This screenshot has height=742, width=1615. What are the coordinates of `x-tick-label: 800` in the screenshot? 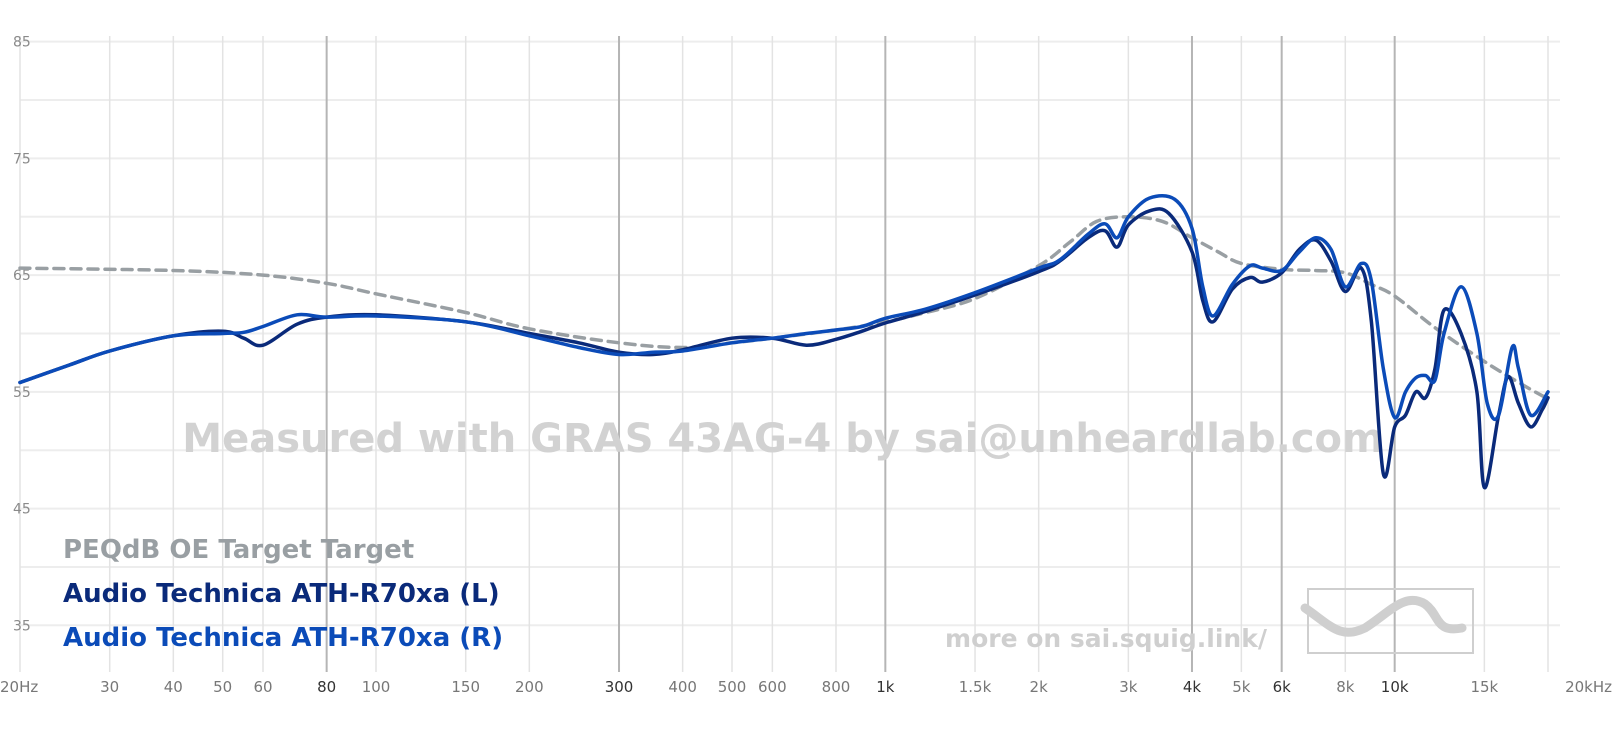 It's located at (836, 687).